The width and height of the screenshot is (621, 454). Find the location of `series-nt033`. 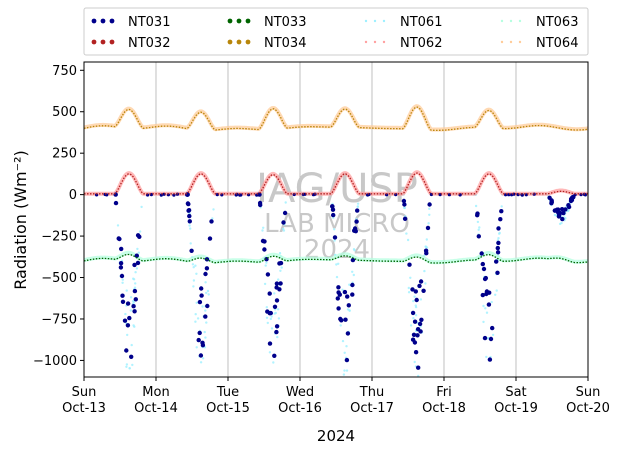

series-nt033 is located at coordinates (336, 258).